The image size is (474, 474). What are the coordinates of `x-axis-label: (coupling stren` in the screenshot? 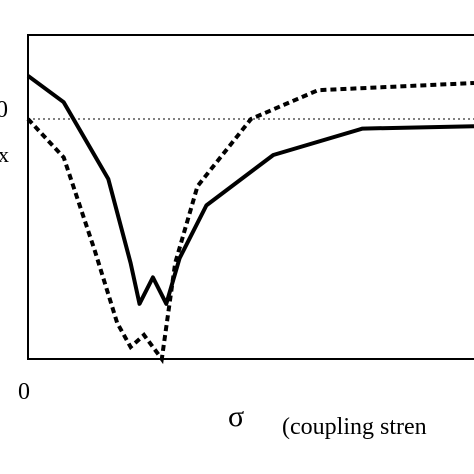 It's located at (354, 427).